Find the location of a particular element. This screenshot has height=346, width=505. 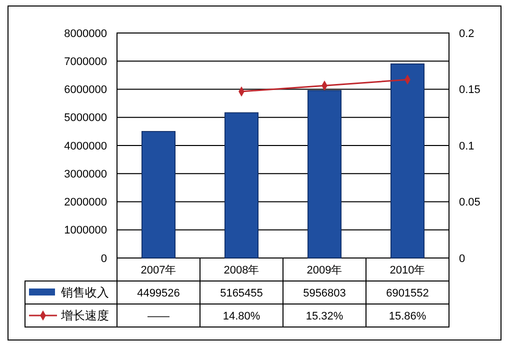

y-tick-label: 8000000 is located at coordinates (85, 34).